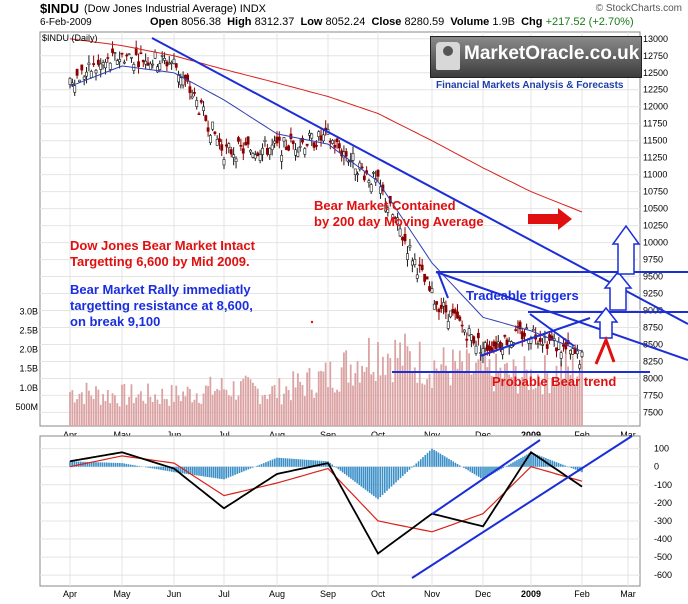 This screenshot has height=604, width=688. I want to click on annotation-line: Dow Jones Bear Market Intact, so click(162, 245).